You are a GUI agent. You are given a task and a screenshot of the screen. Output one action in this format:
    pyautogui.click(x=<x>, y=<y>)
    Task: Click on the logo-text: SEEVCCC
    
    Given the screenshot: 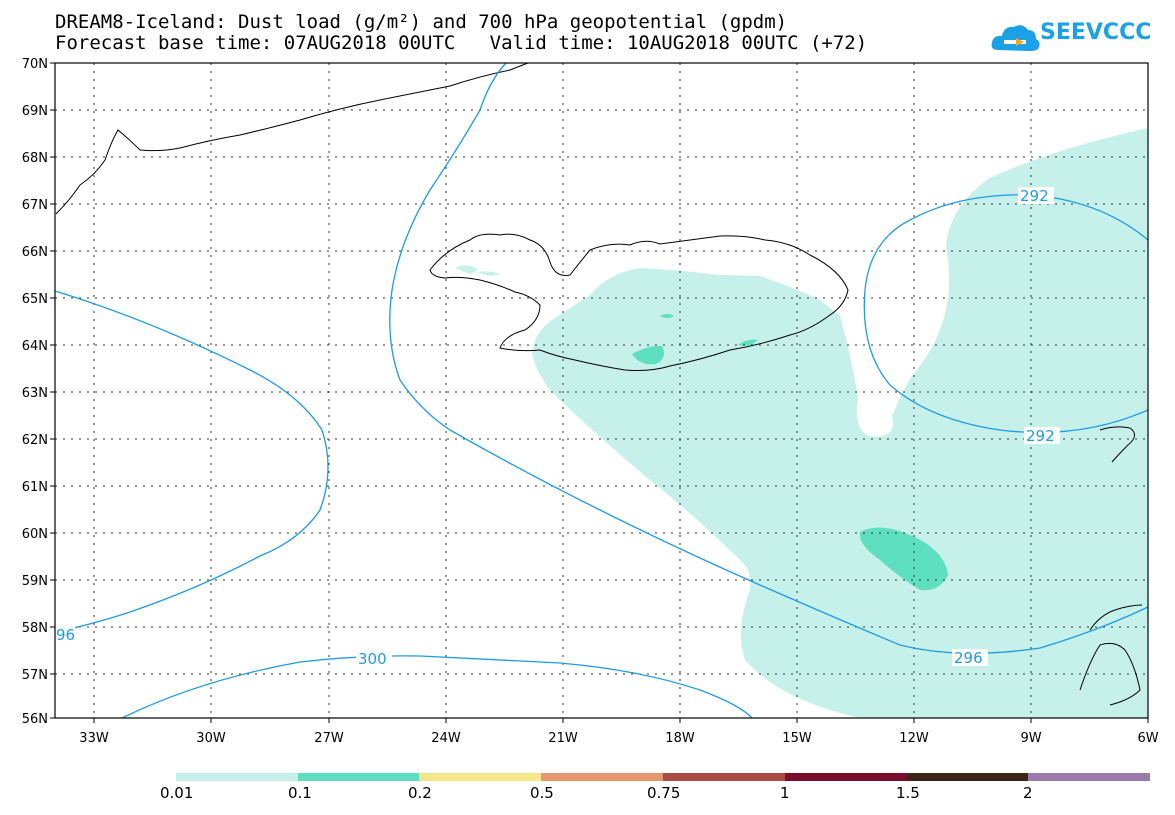 What is the action you would take?
    pyautogui.click(x=1096, y=32)
    